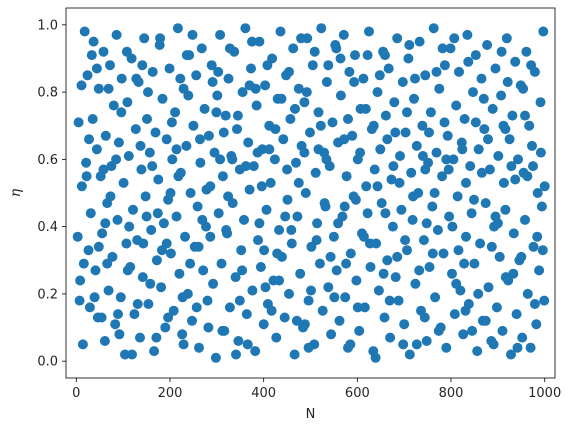  What do you see at coordinates (51, 194) in the screenshot?
I see `y-axis: 0.0 0.2 0.4 0.6 0.8 1.0` at bounding box center [51, 194].